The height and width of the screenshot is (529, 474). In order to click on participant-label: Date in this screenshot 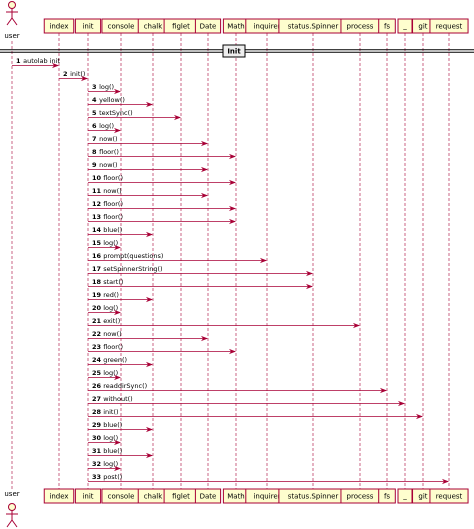, I will do `click(208, 497)`.